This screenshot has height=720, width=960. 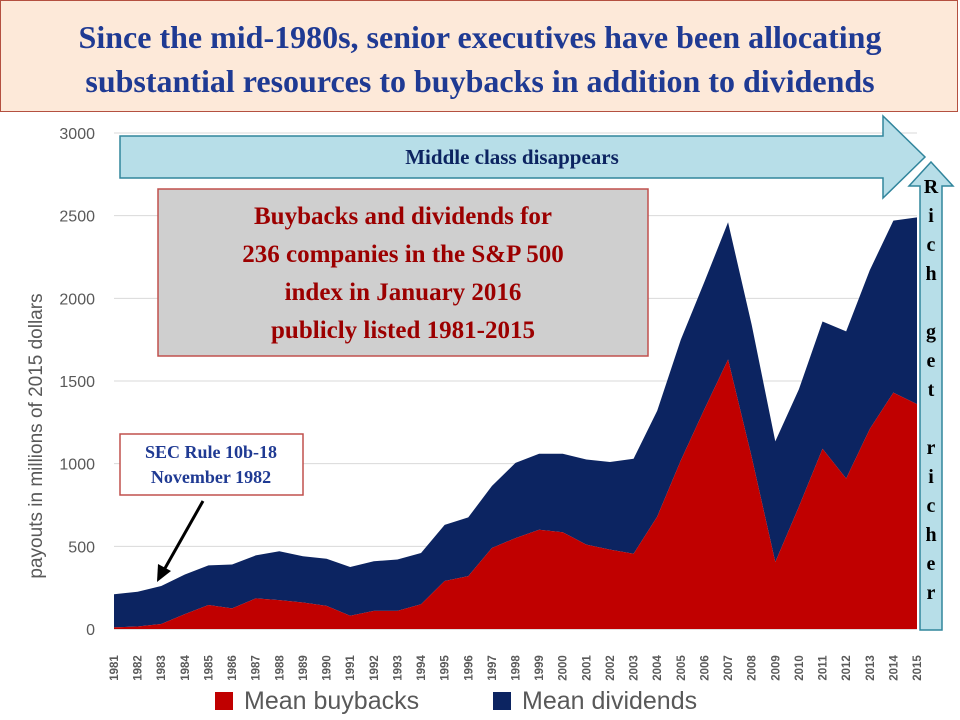 I want to click on x-tick-label: 1999, so click(x=540, y=668).